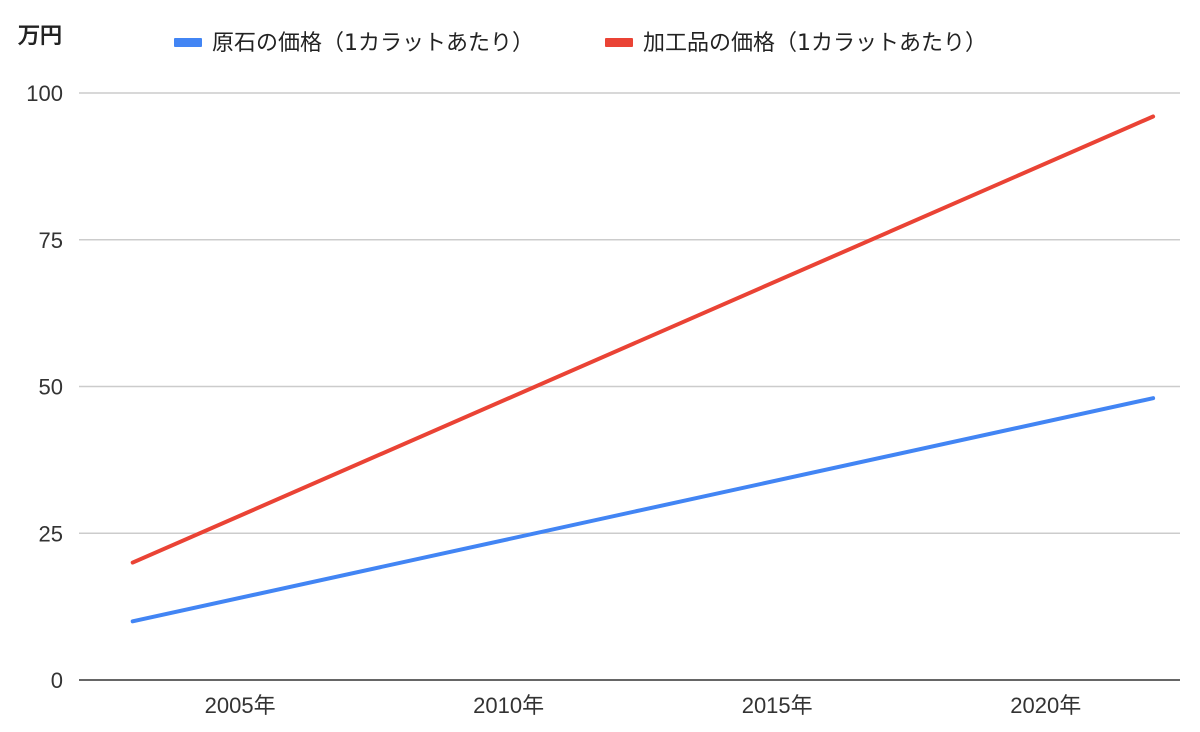 This screenshot has height=732, width=1200. Describe the element at coordinates (815, 43) in the screenshot. I see `legend-label-1: 加工品の価格（1カラットあたり）` at that location.